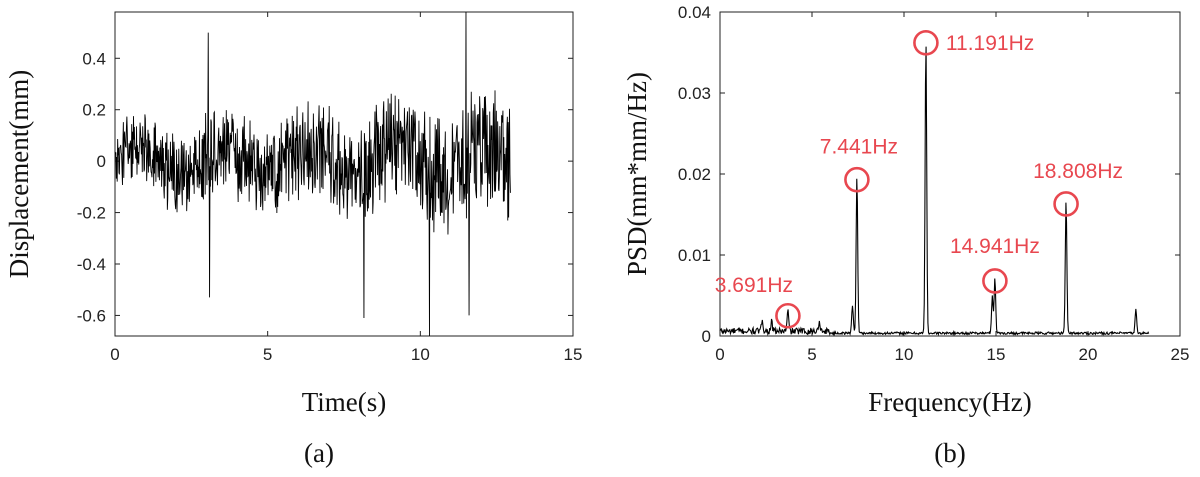 This screenshot has width=1200, height=477. What do you see at coordinates (319, 453) in the screenshot?
I see `panel-label-a: (a)` at bounding box center [319, 453].